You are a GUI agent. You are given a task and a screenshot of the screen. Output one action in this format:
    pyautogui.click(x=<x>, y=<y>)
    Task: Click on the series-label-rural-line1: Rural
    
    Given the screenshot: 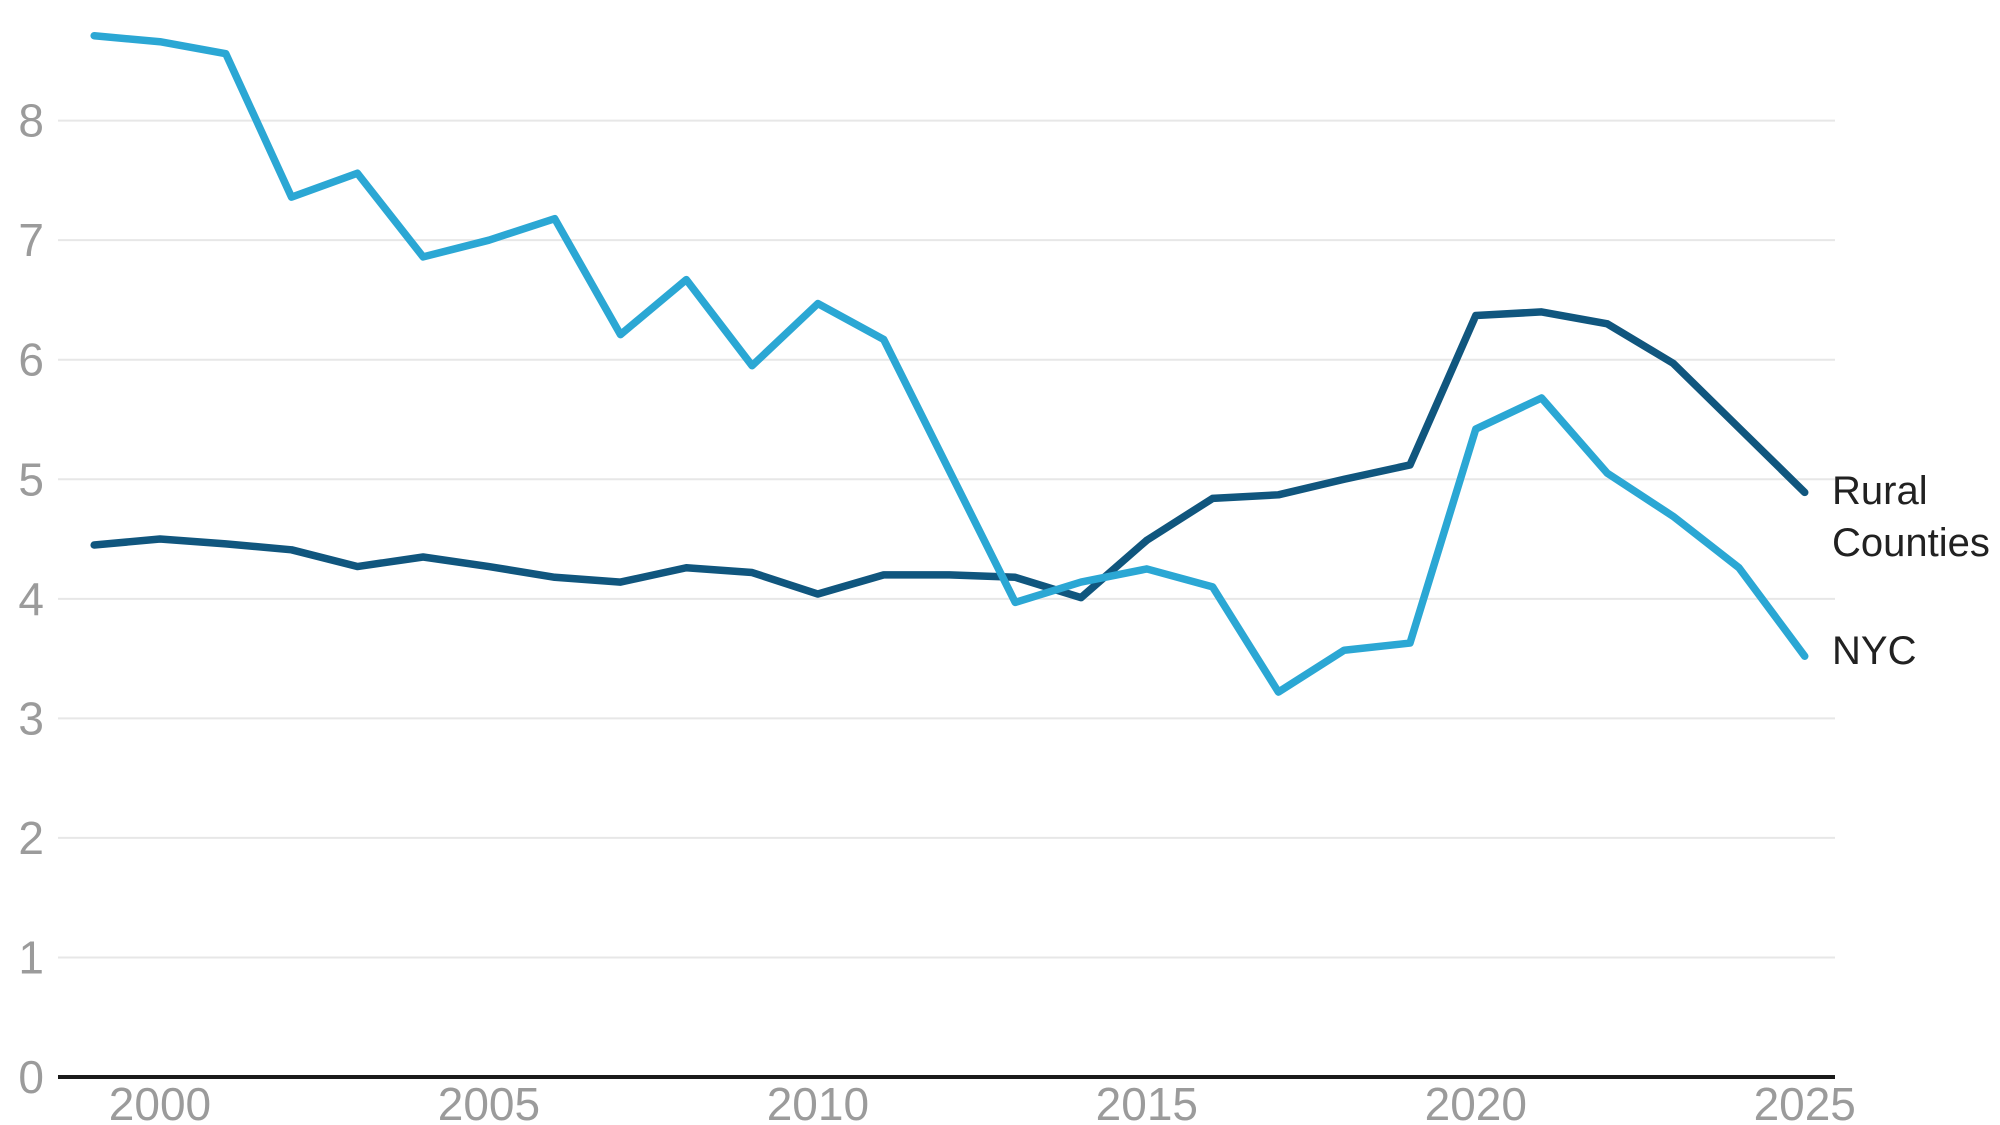 What is the action you would take?
    pyautogui.click(x=1880, y=491)
    